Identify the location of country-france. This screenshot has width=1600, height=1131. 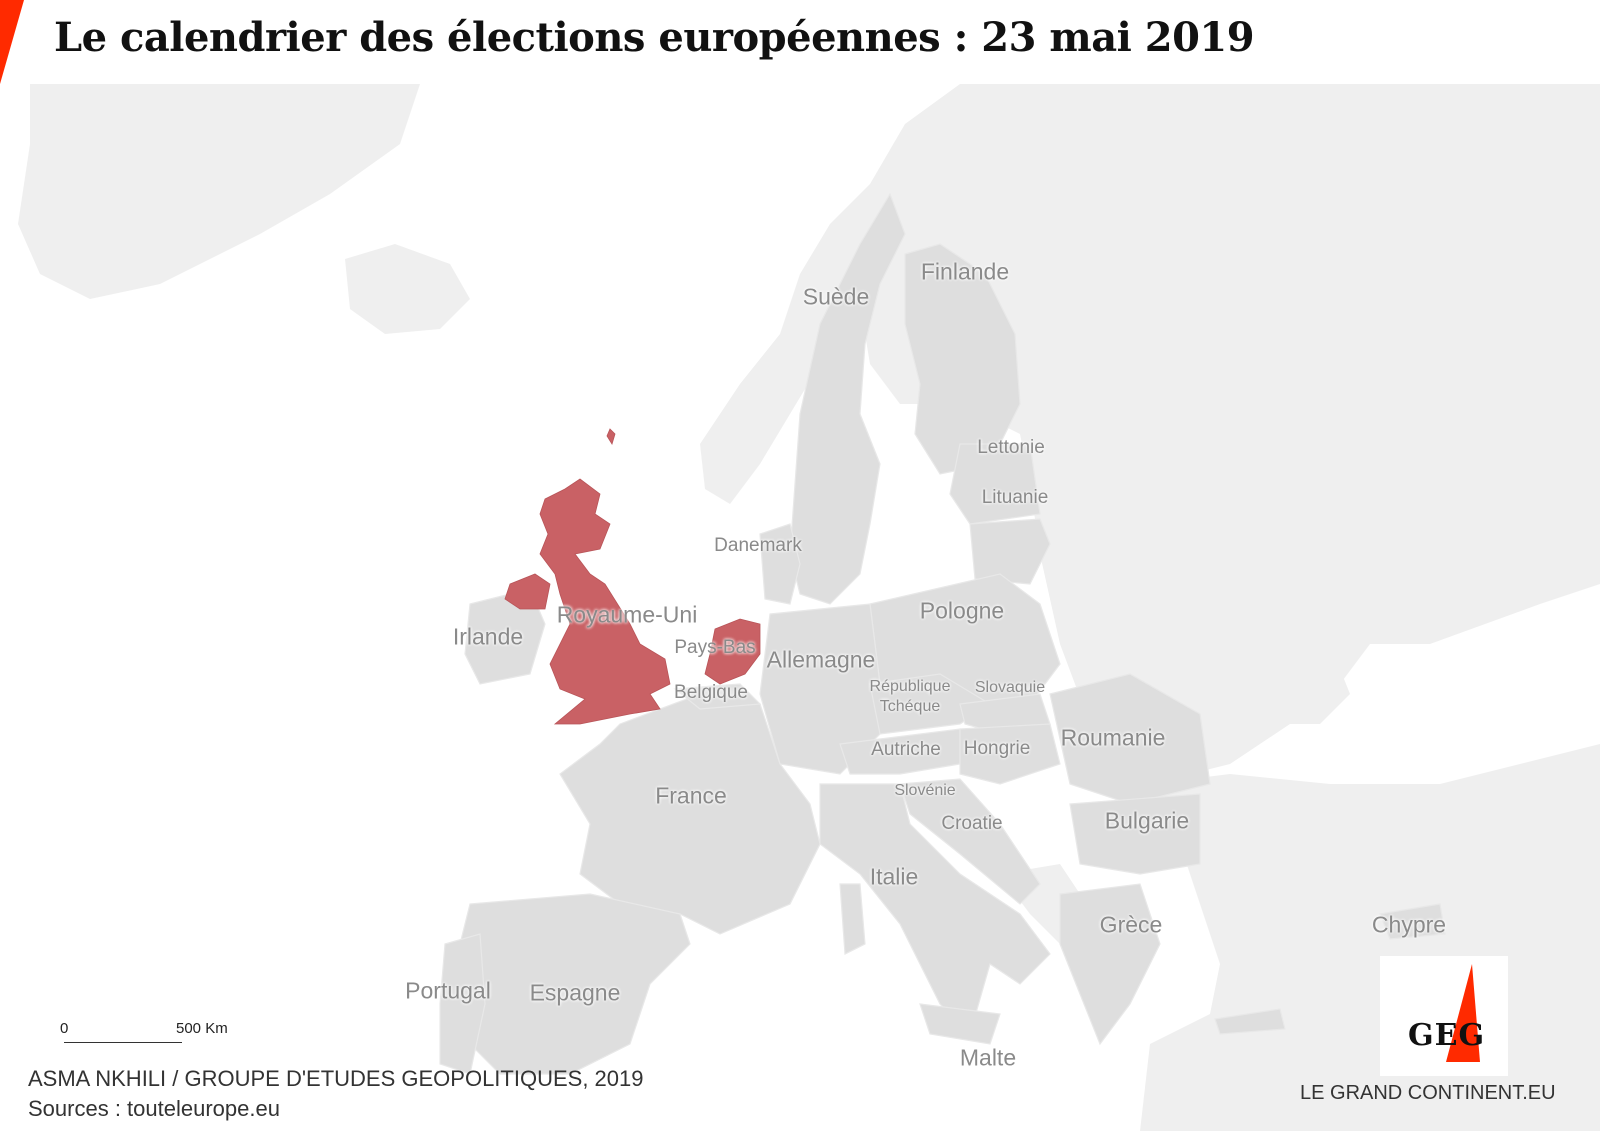
(690, 814).